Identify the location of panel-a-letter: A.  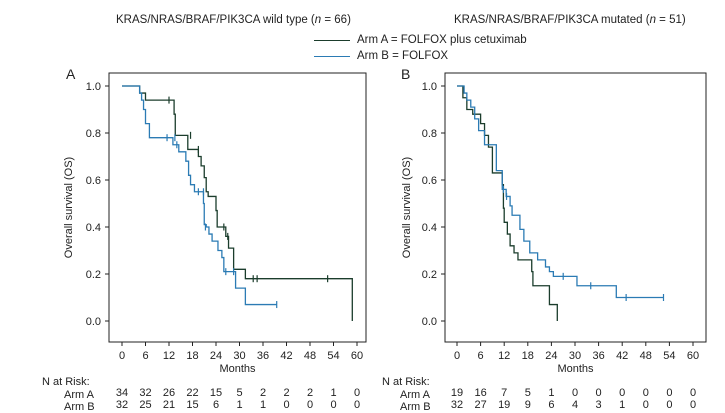
(71, 74).